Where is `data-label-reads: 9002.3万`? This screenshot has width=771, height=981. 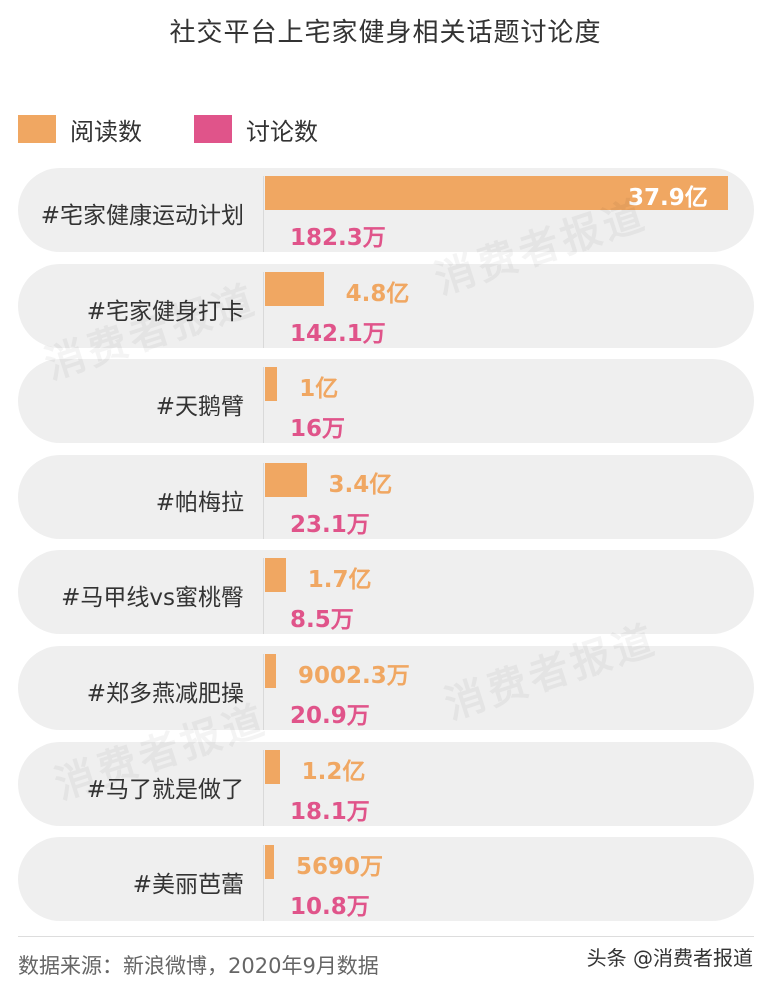
data-label-reads: 9002.3万 is located at coordinates (353, 676).